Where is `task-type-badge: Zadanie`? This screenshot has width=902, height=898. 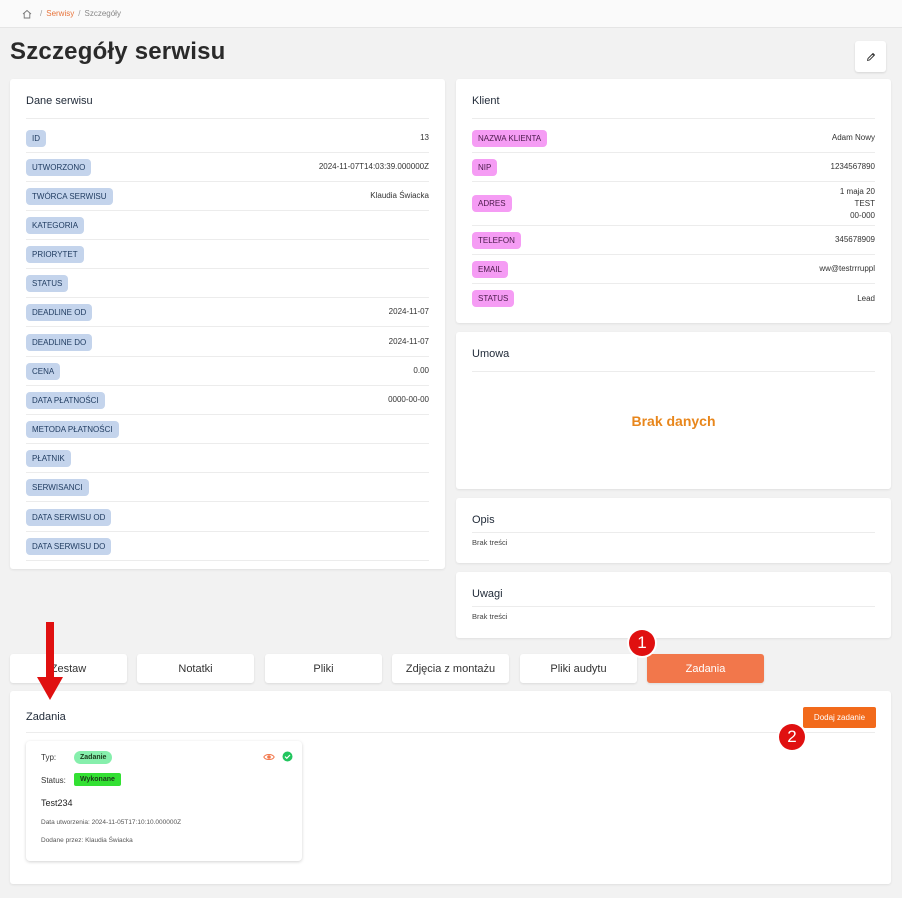
task-type-badge: Zadanie is located at coordinates (93, 757).